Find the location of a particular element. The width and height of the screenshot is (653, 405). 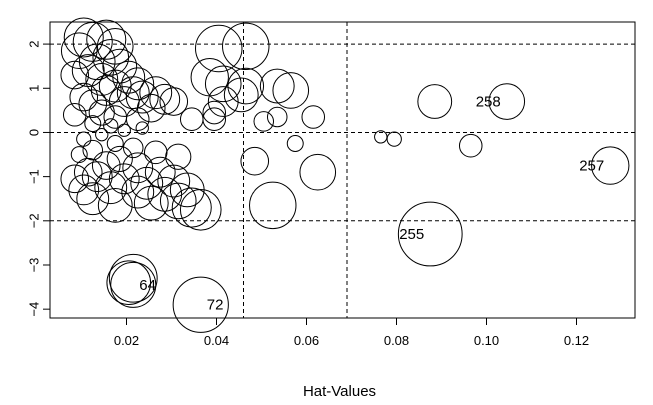

point-label: 255 is located at coordinates (411, 234).